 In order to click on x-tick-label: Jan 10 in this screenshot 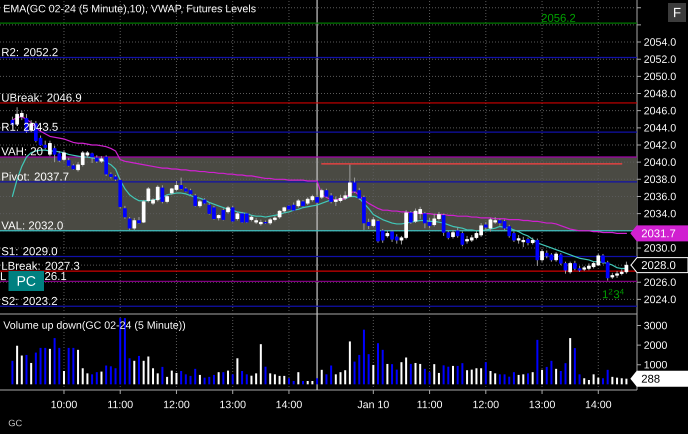, I will do `click(373, 404)`.